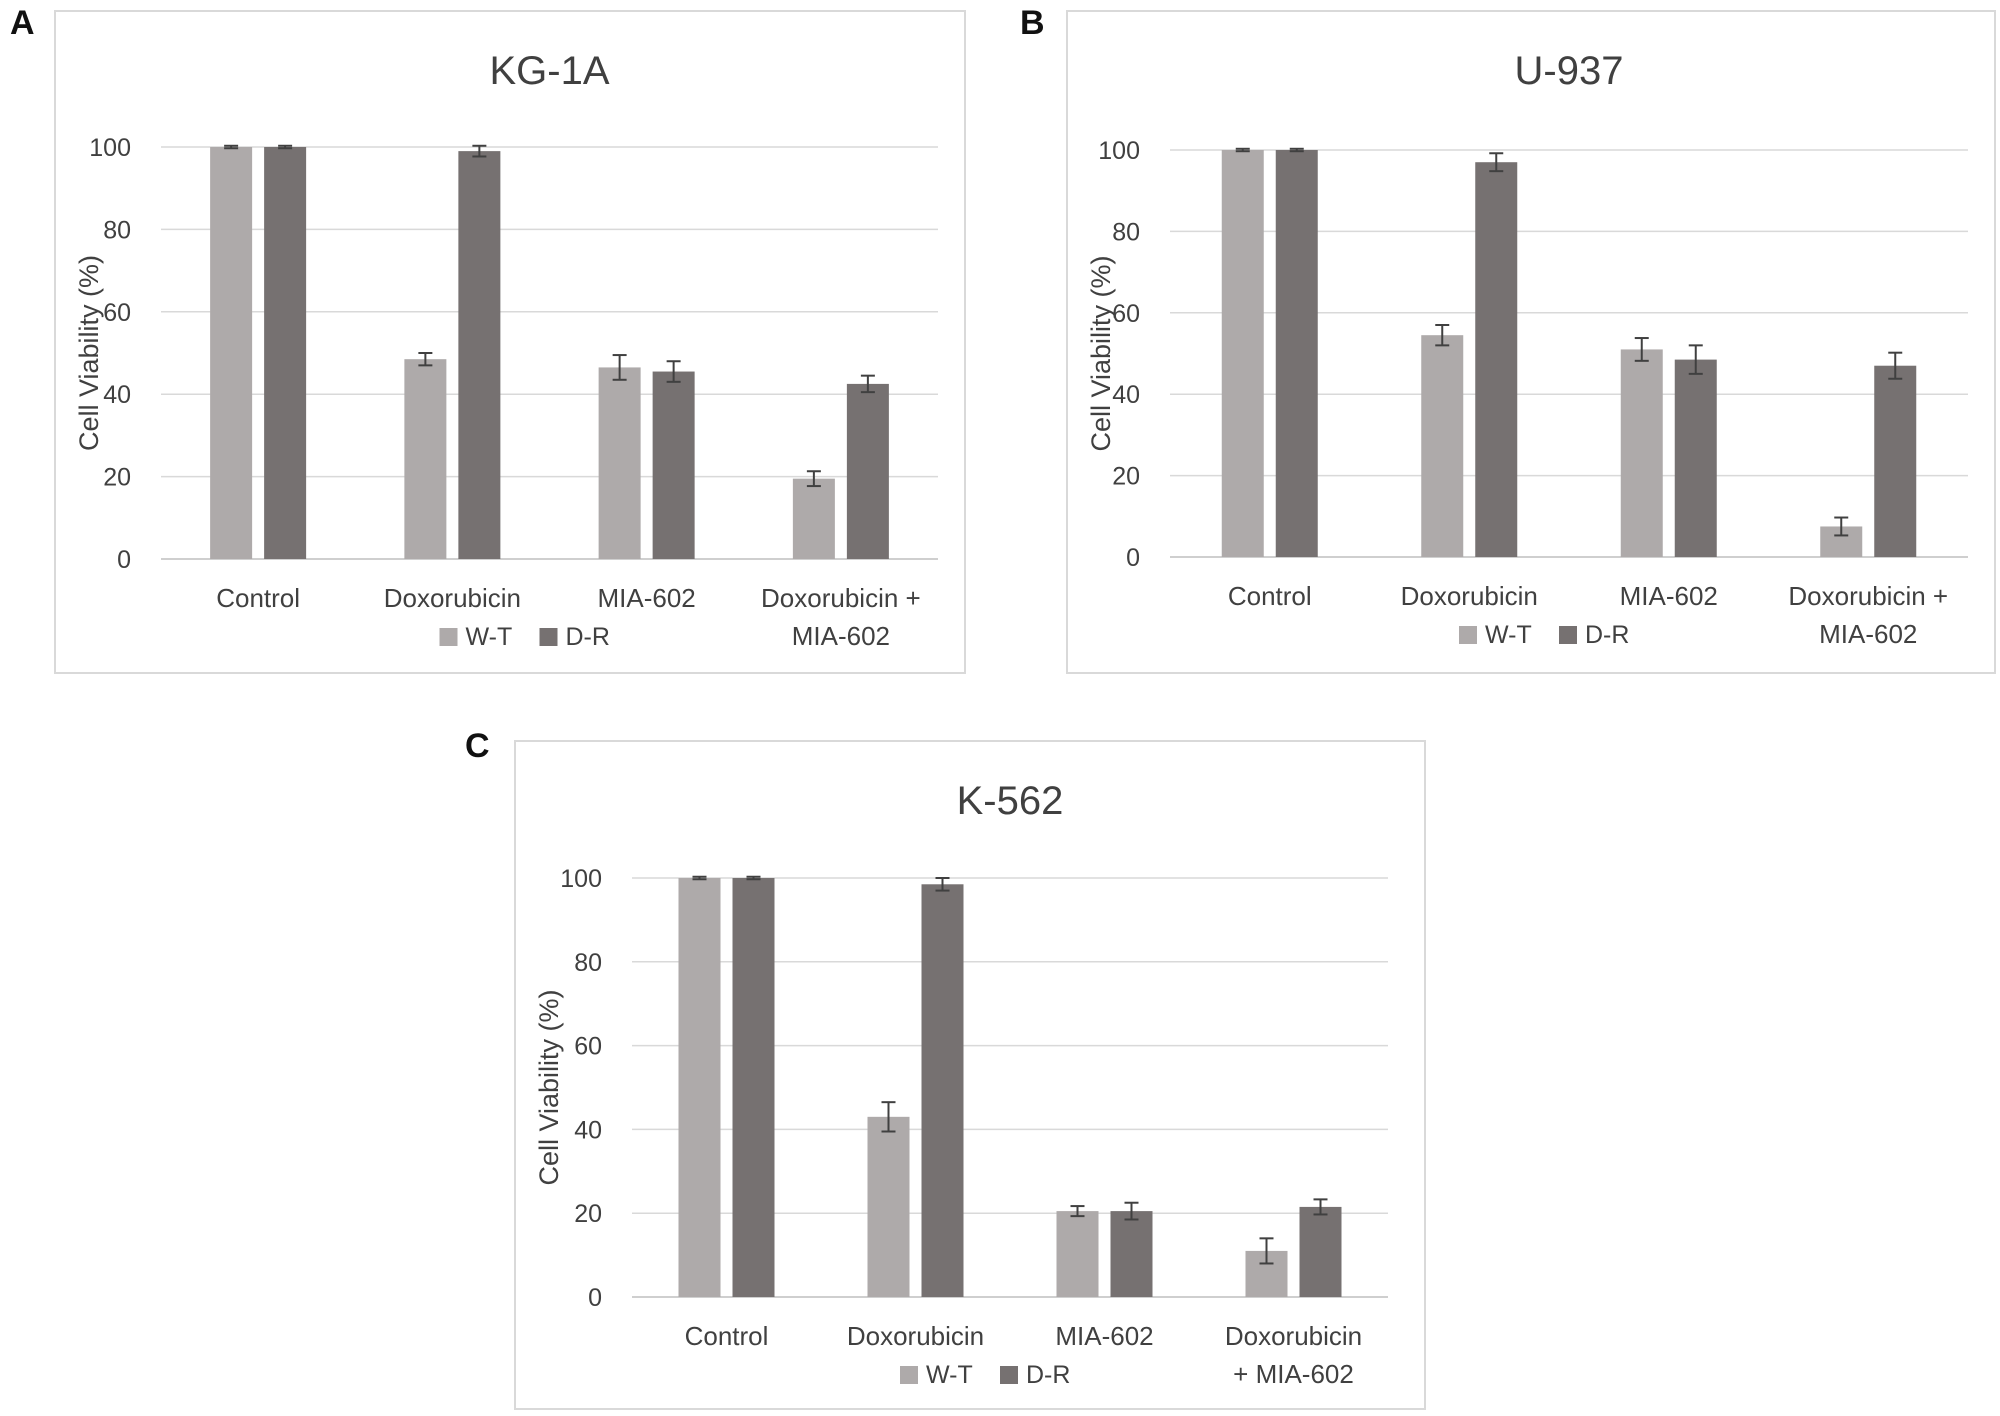 The image size is (2000, 1416). I want to click on x-tick-label: + MIA-602, so click(1293, 1374).